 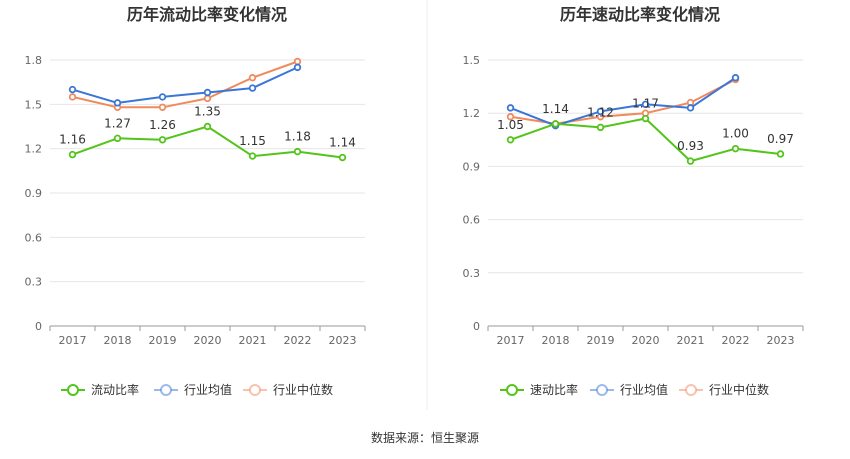 What do you see at coordinates (640, 14) in the screenshot?
I see `chart-title: 历年速动比率变化情况` at bounding box center [640, 14].